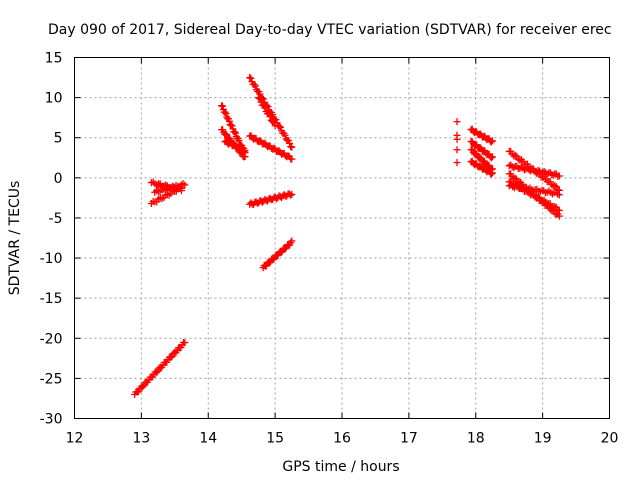  I want to click on y-tick-label: 5, so click(58, 139).